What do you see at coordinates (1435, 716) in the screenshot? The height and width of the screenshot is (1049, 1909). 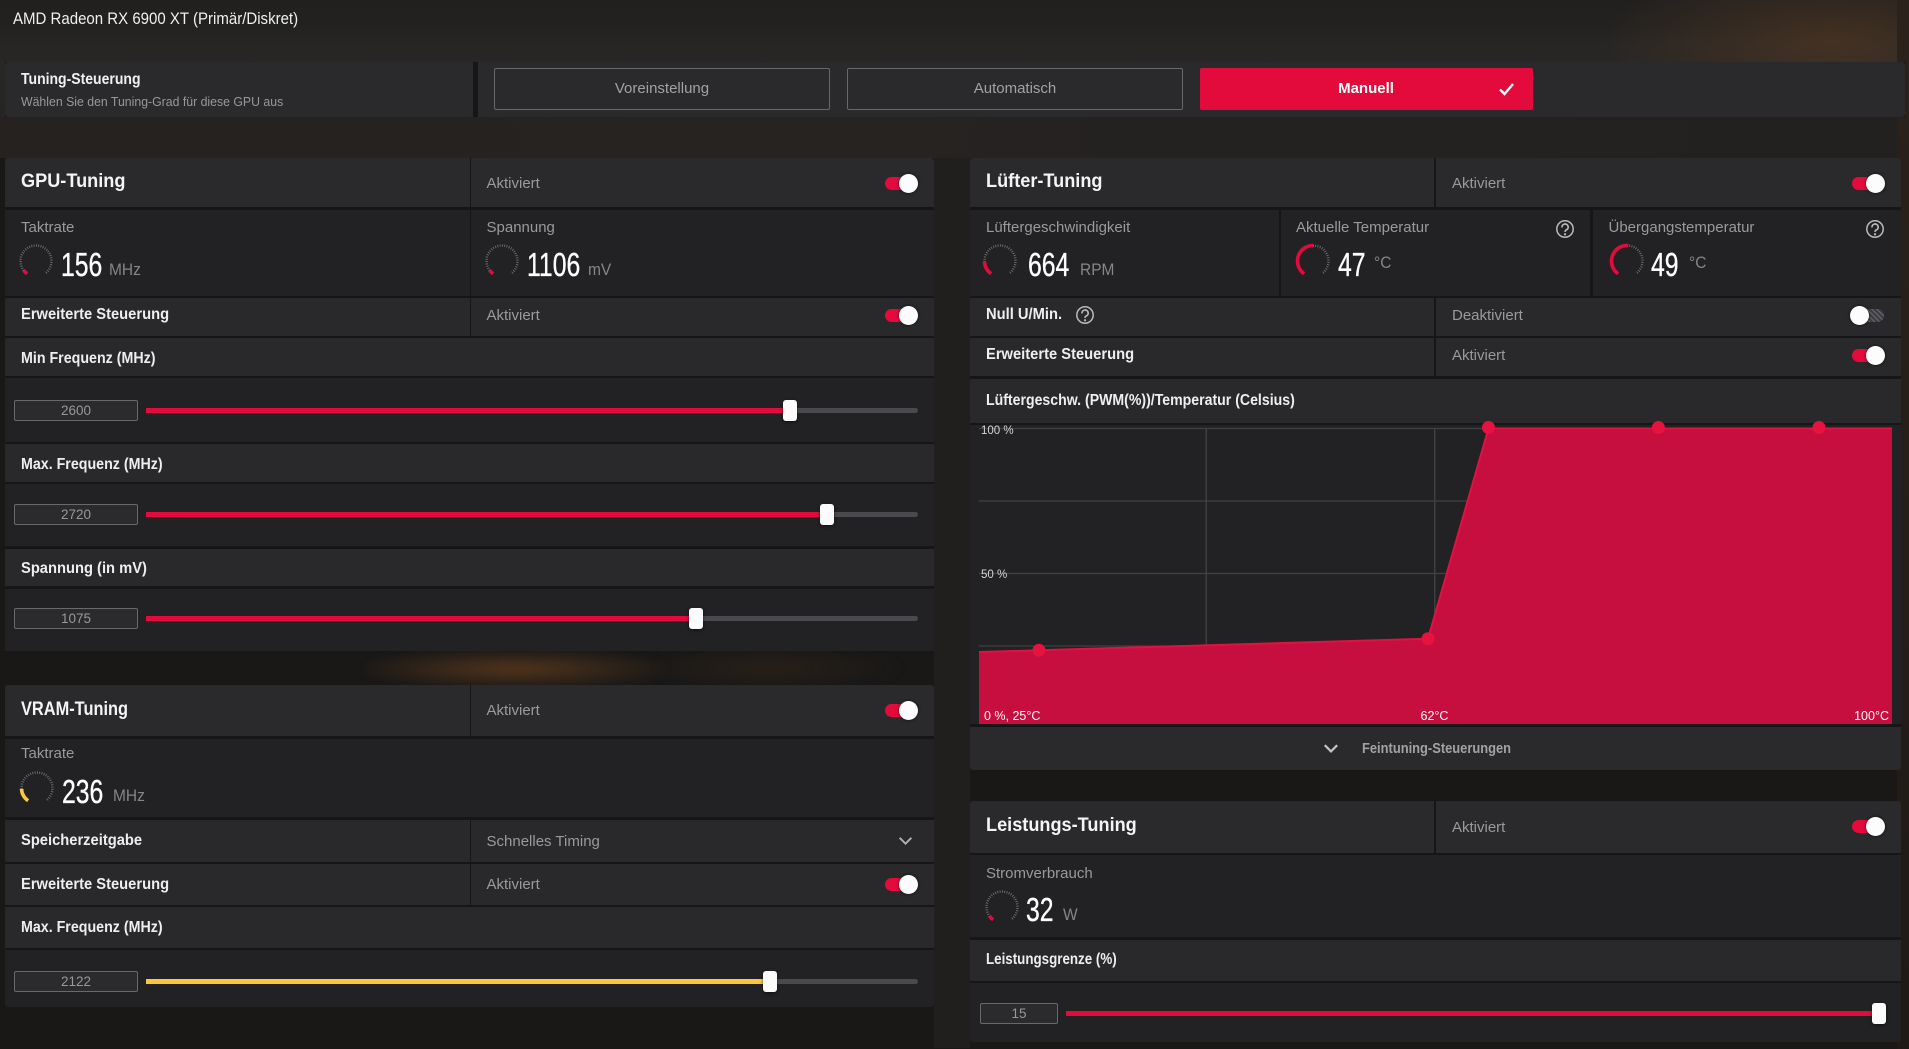 I see `svg-text: 62°C` at bounding box center [1435, 716].